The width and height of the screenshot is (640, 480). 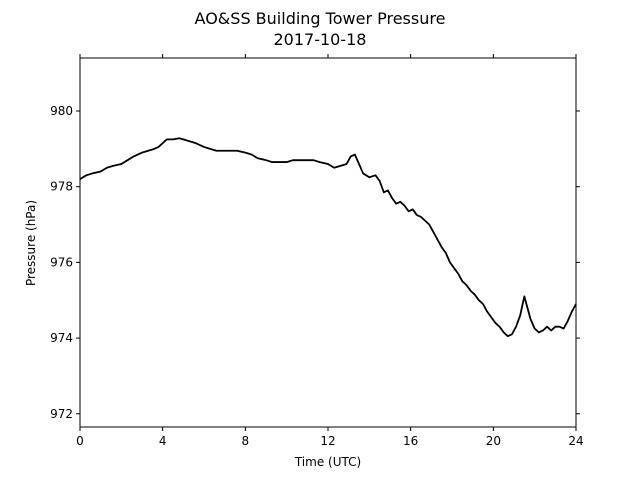 I want to click on x-tick-label: 0, so click(x=80, y=441).